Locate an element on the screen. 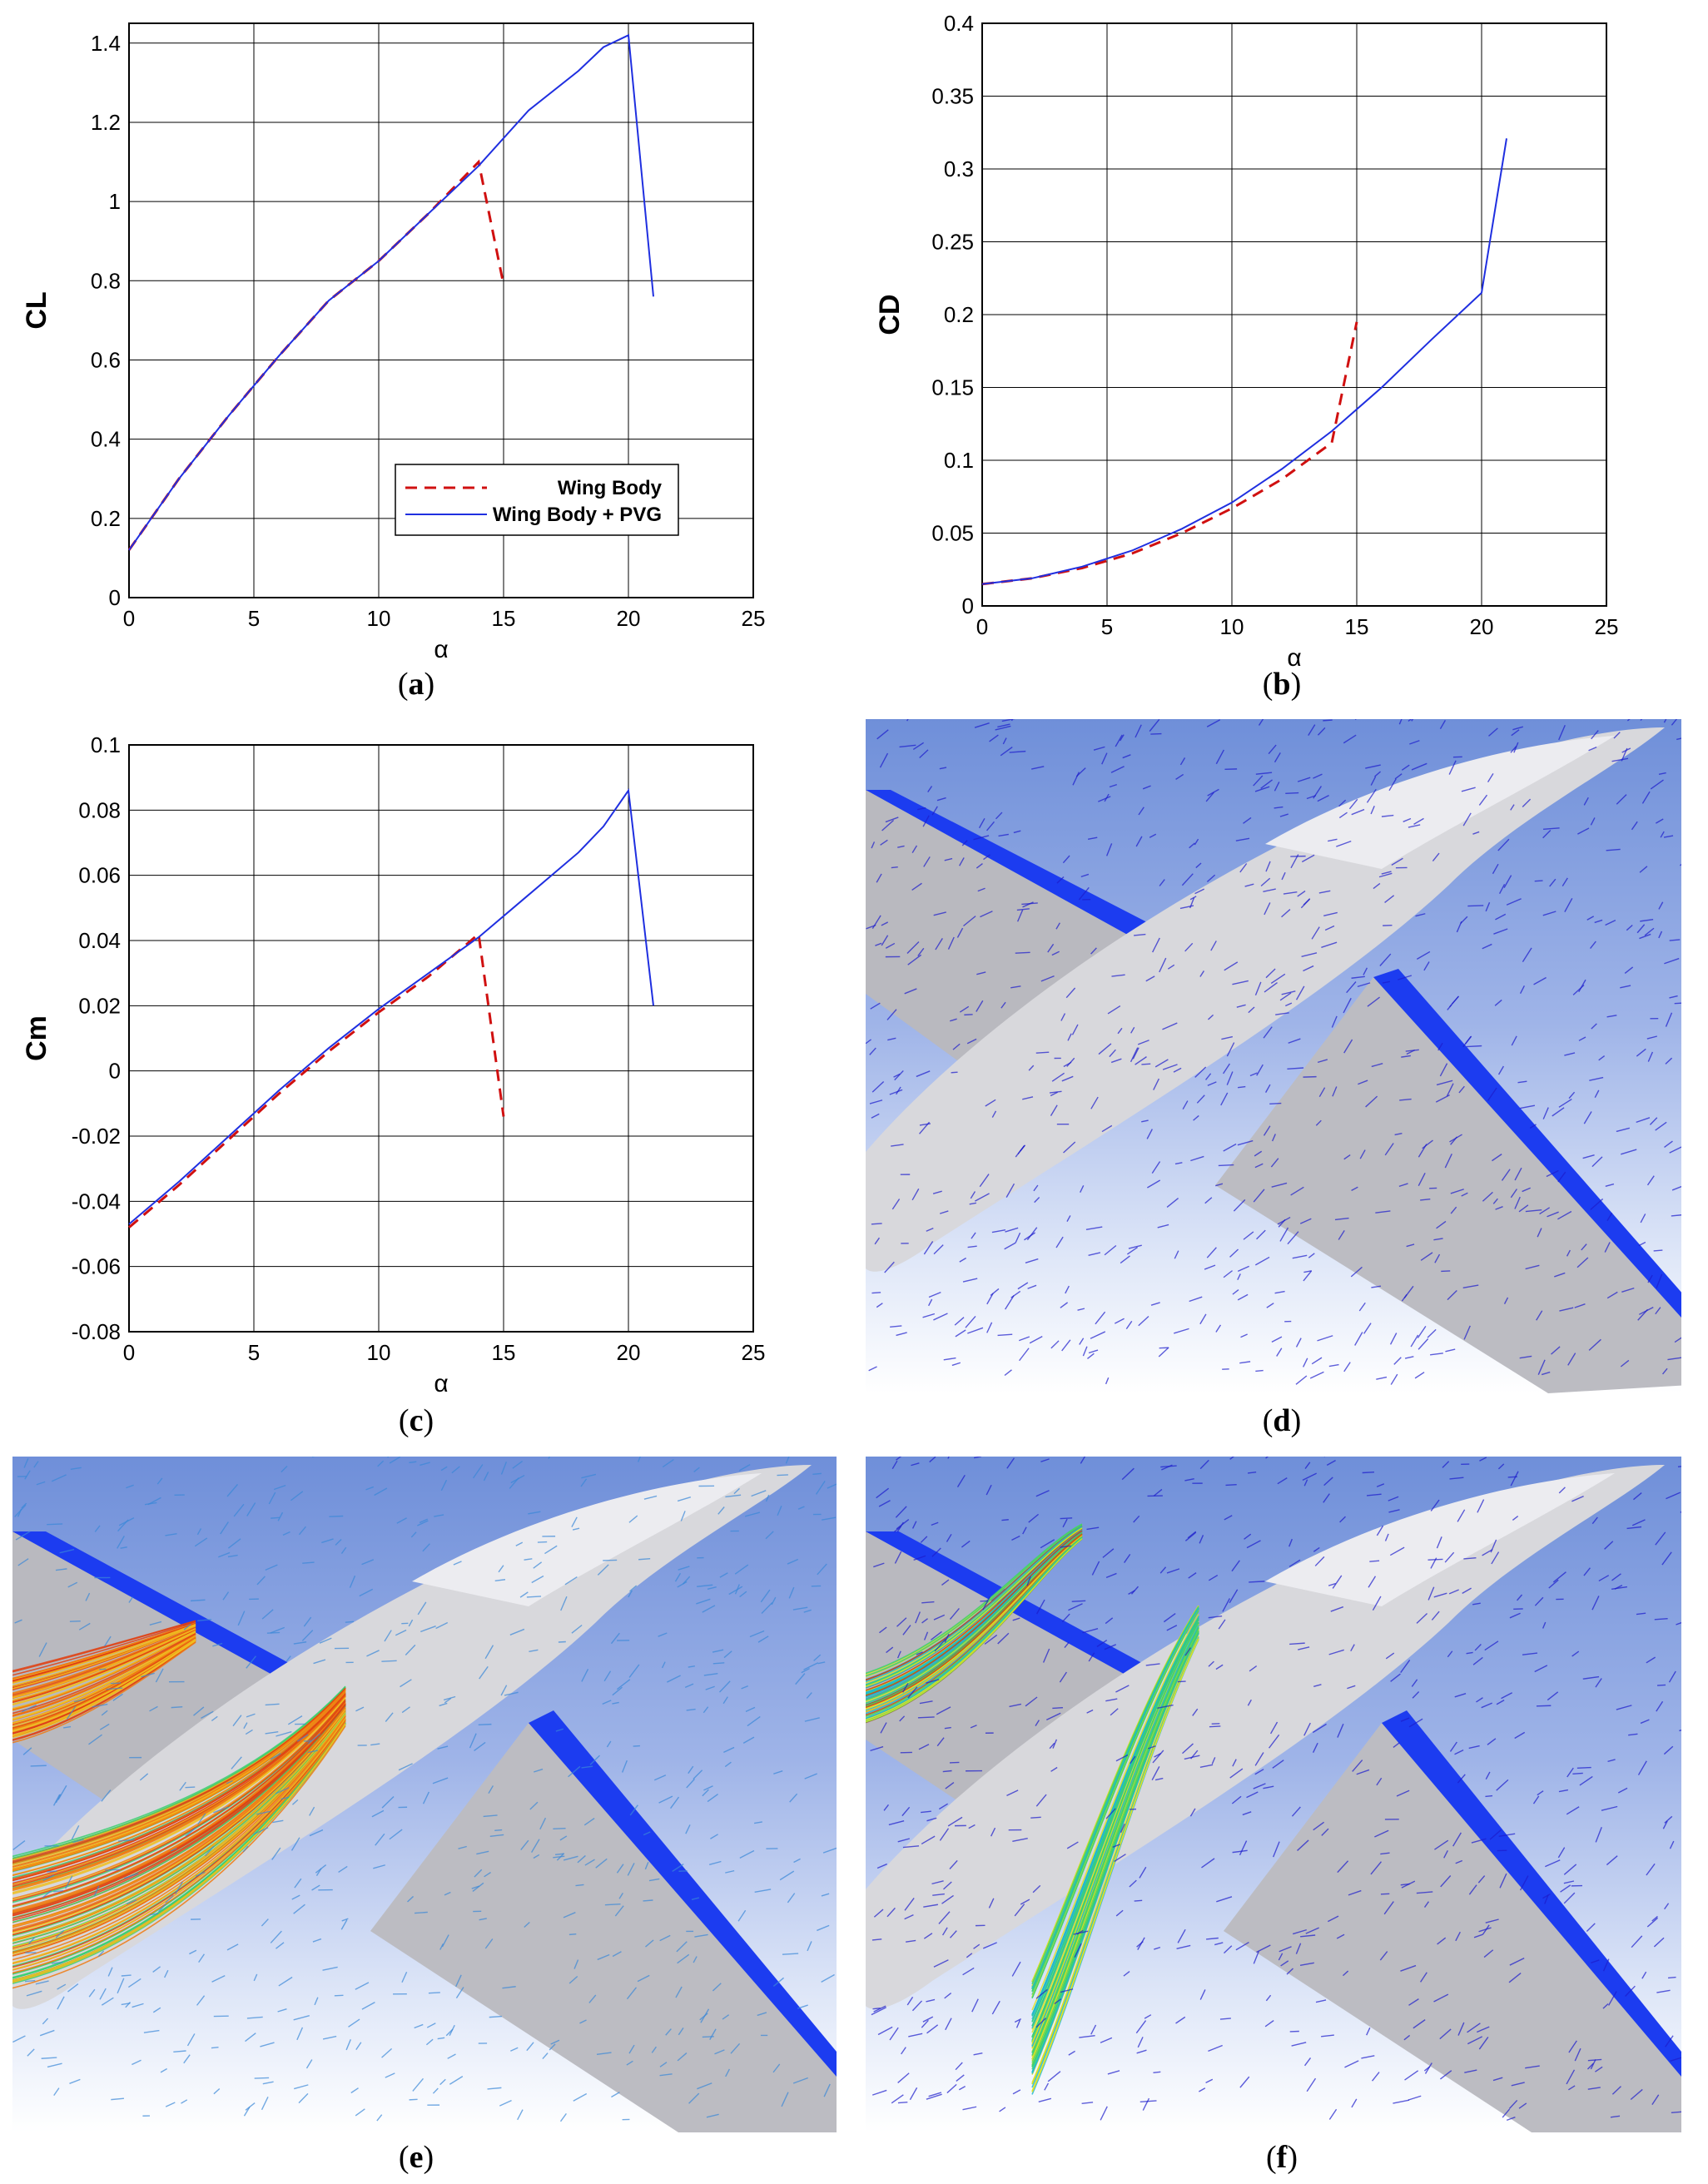 The image size is (1708, 2184). series-line-wing-body-pvg is located at coordinates (391, 1006).